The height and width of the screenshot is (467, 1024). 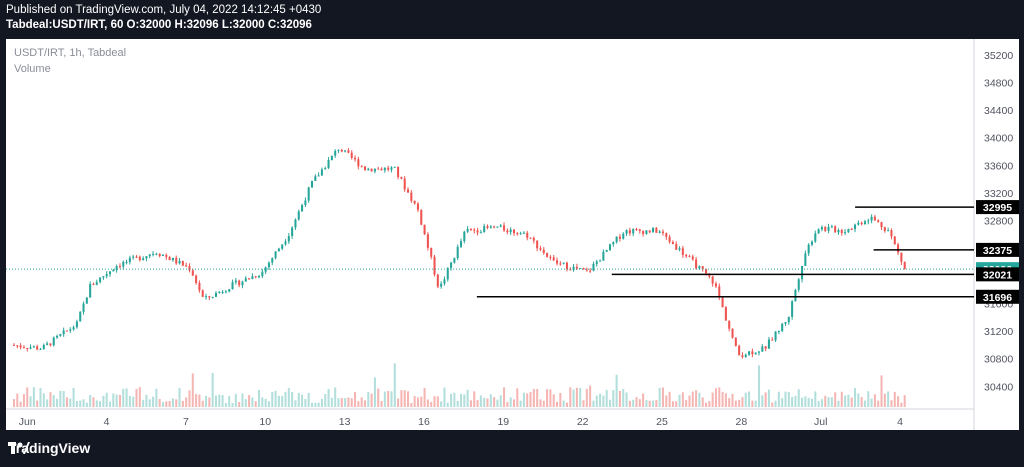 What do you see at coordinates (27, 422) in the screenshot?
I see `x-tick-label: Jun` at bounding box center [27, 422].